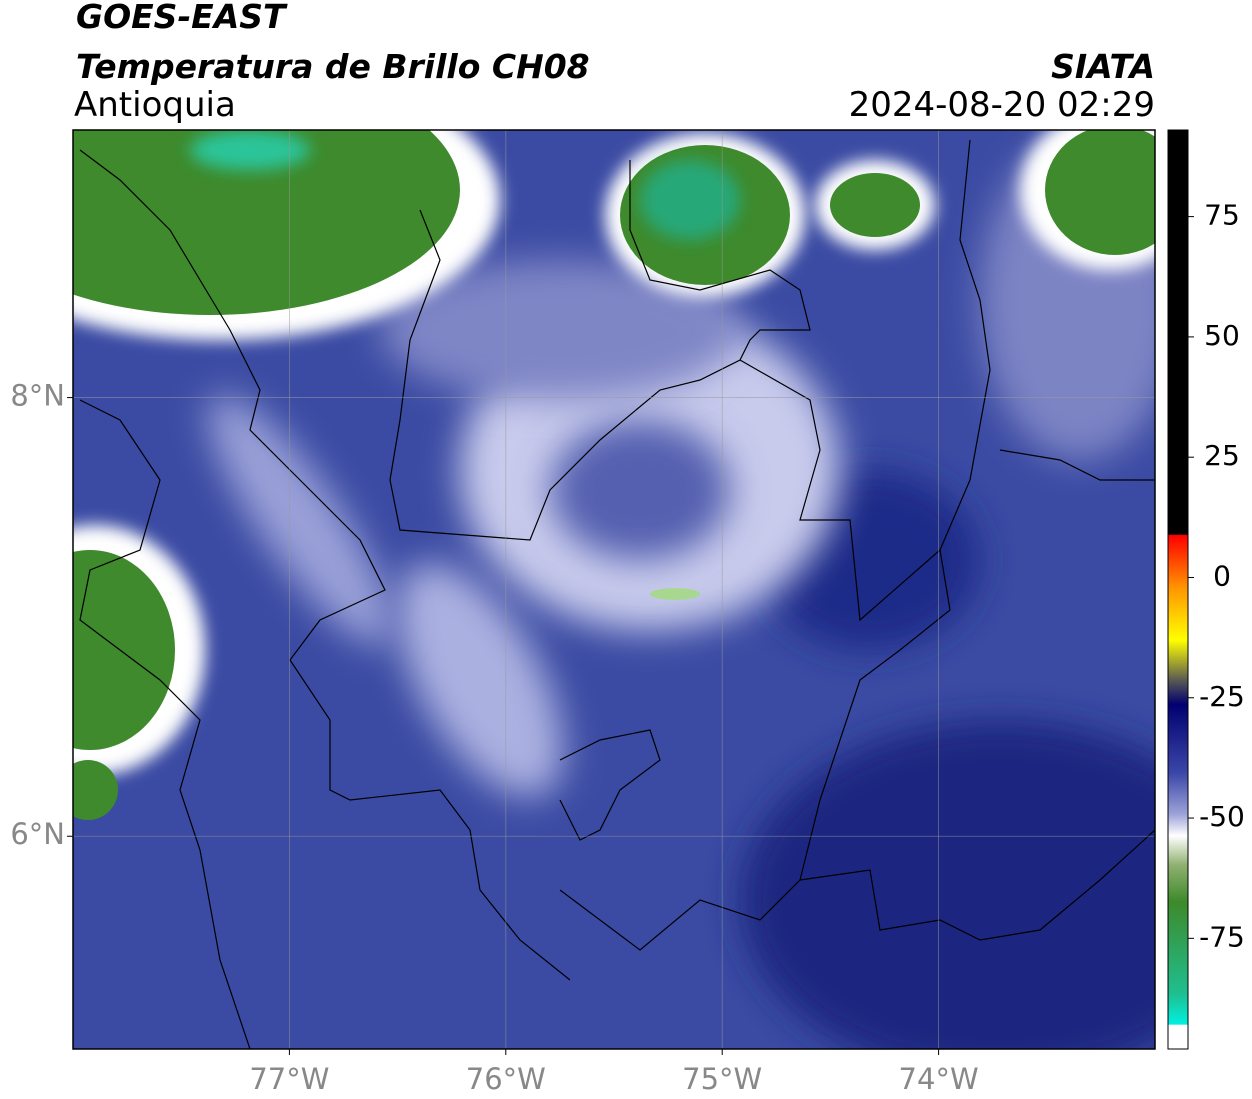 Image resolution: width=1252 pixels, height=1099 pixels. I want to click on source: SIATA, so click(1103, 66).